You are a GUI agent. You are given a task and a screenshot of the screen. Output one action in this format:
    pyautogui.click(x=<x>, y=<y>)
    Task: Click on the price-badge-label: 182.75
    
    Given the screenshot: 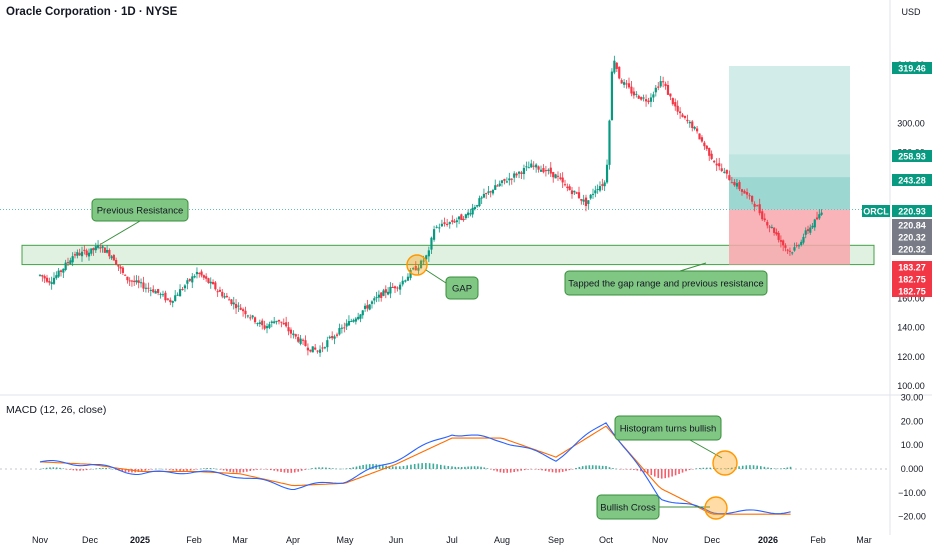 What is the action you would take?
    pyautogui.click(x=912, y=292)
    